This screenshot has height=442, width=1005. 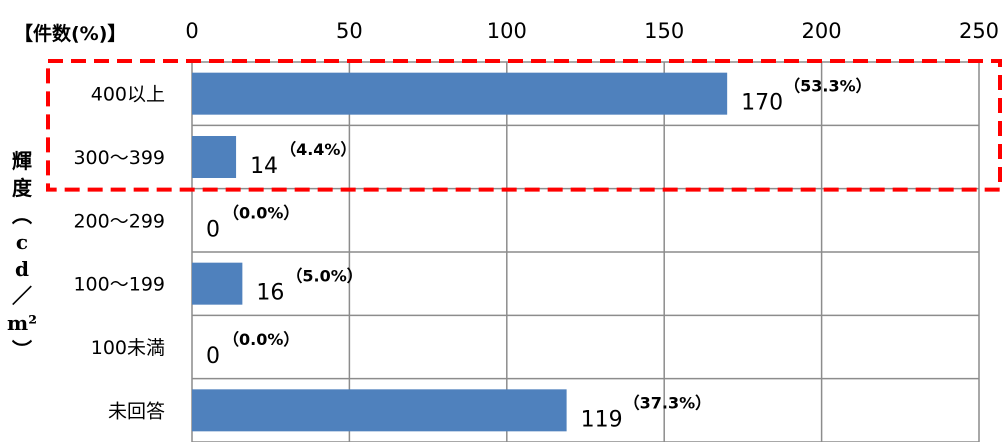 I want to click on y-axis-label-char: ／, so click(x=22, y=296).